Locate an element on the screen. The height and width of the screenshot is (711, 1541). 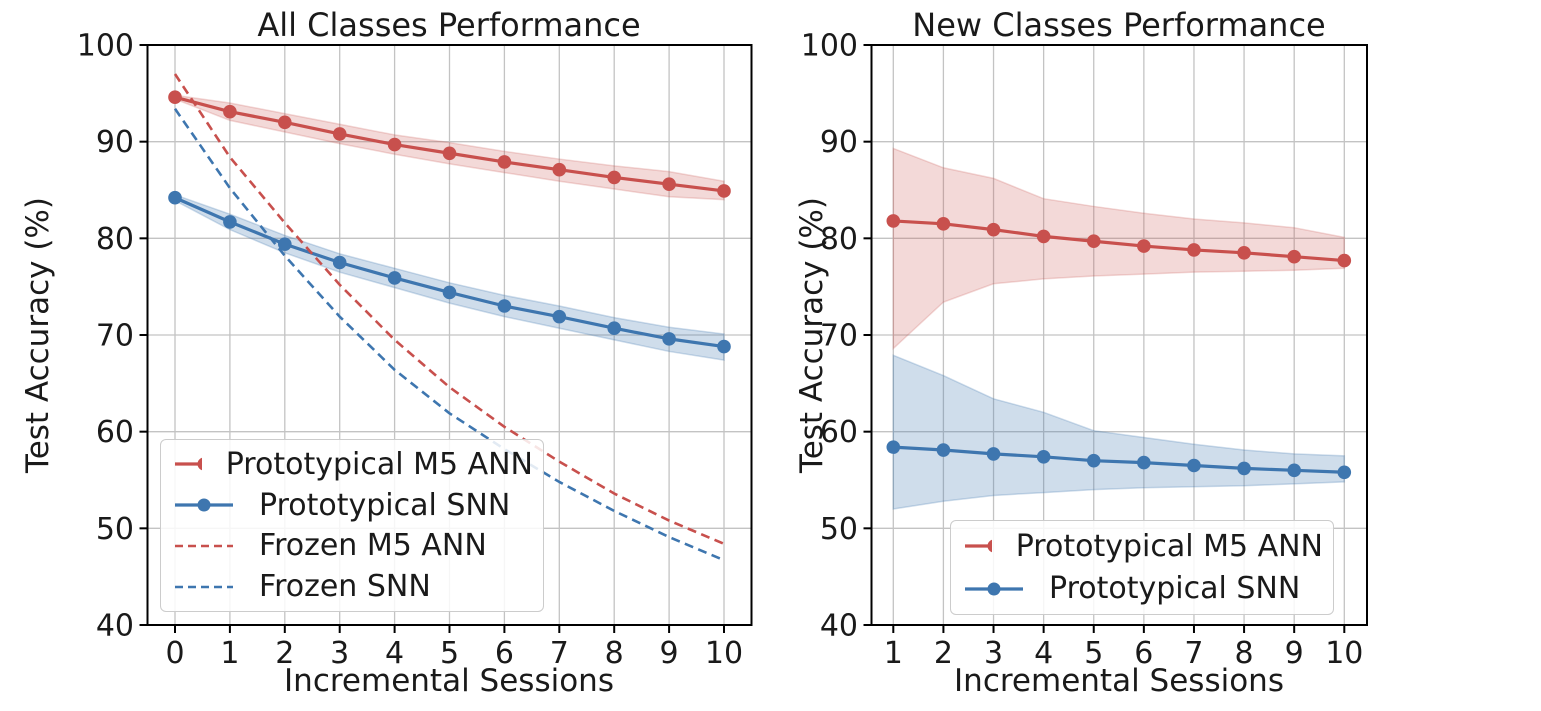
legend-row: Frozen SNN is located at coordinates (353, 586).